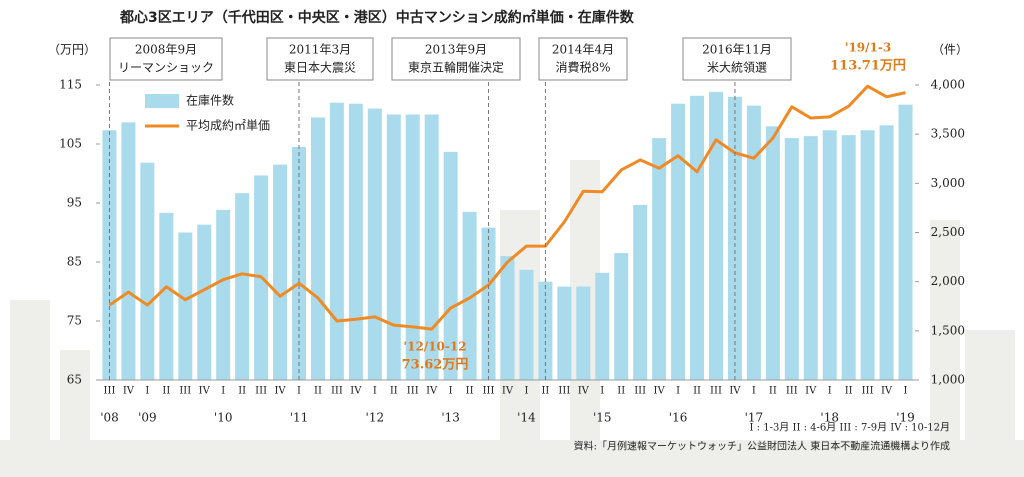 Image resolution: width=1024 pixels, height=477 pixels. What do you see at coordinates (109, 418) in the screenshot?
I see `year-label: '08` at bounding box center [109, 418].